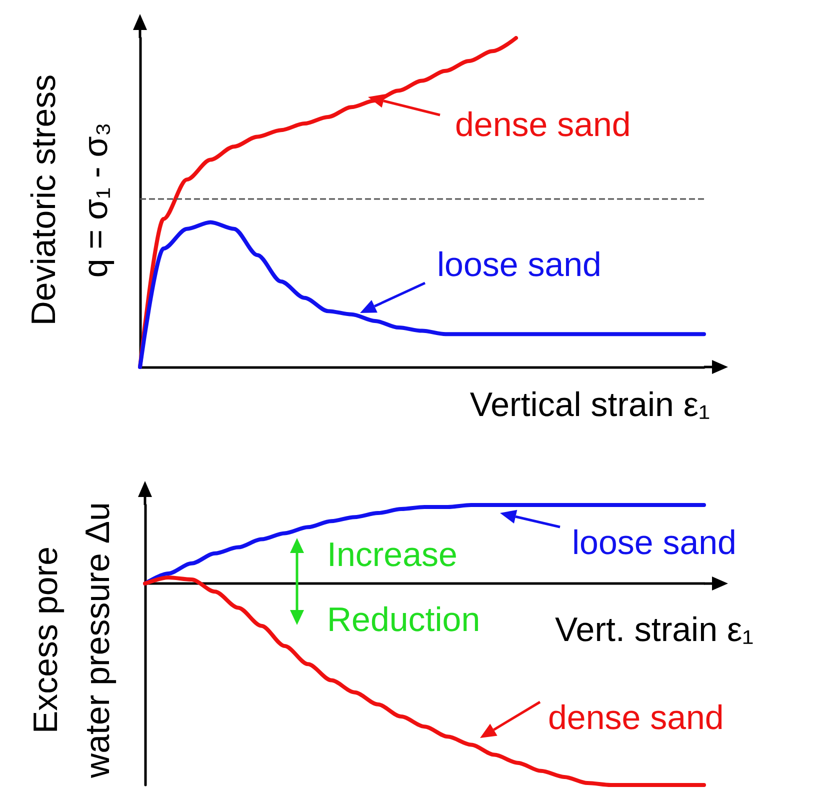 The height and width of the screenshot is (806, 813). I want to click on legend-label: loose sand, so click(654, 543).